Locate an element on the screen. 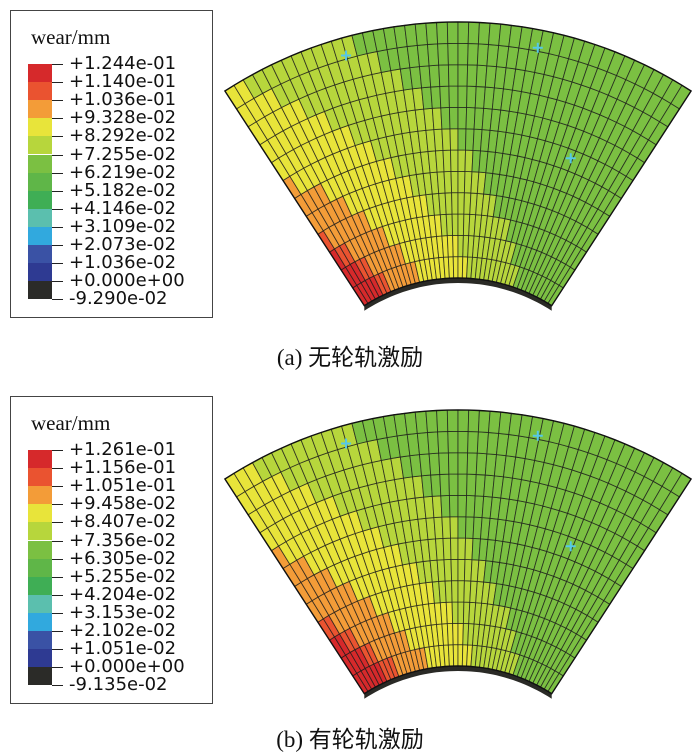 The height and width of the screenshot is (754, 700). legend-label: +2.102e-02 is located at coordinates (123, 630).